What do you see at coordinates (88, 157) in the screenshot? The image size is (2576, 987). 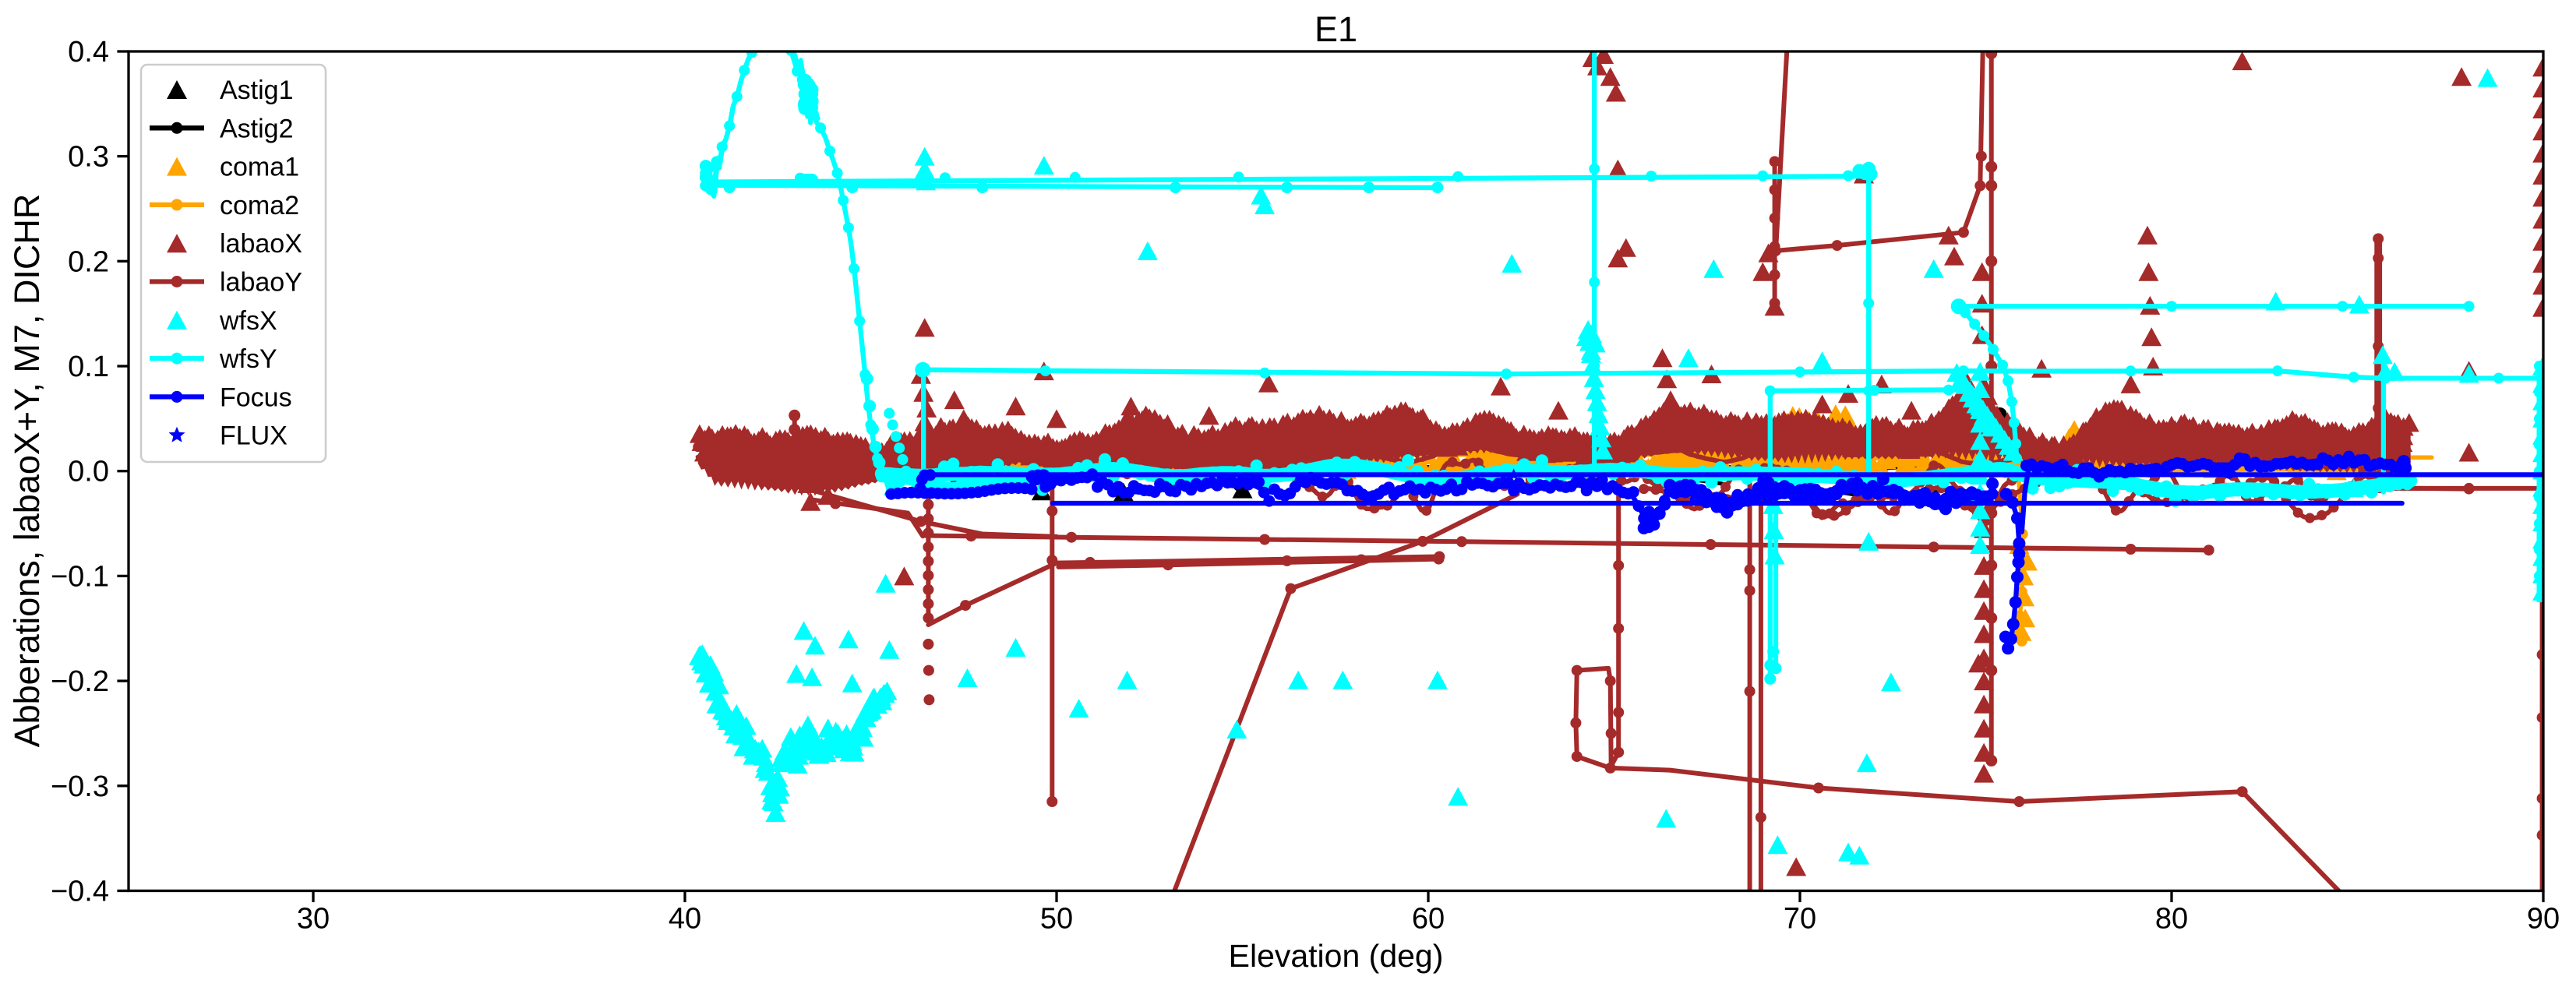 I see `svg-text: 0.3` at bounding box center [88, 157].